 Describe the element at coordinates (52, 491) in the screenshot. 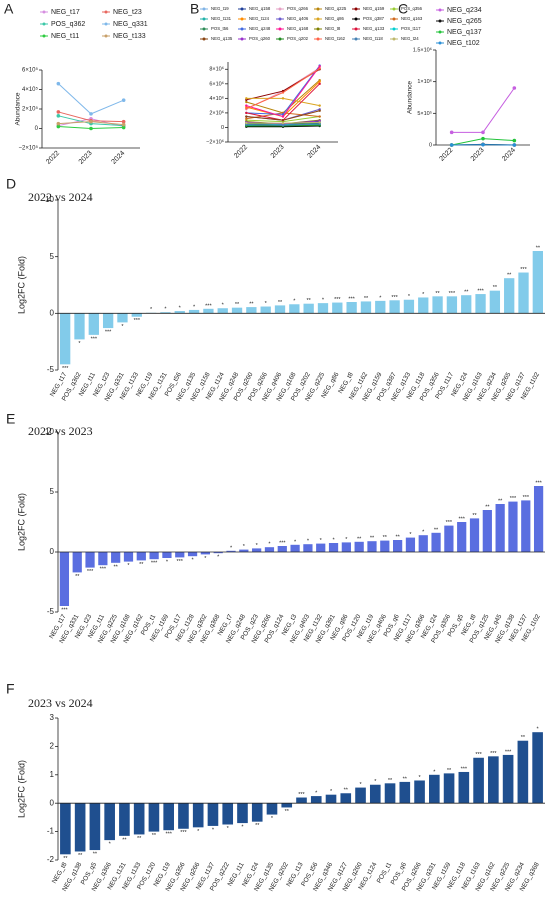

I see `y-tick-label: 5` at that location.